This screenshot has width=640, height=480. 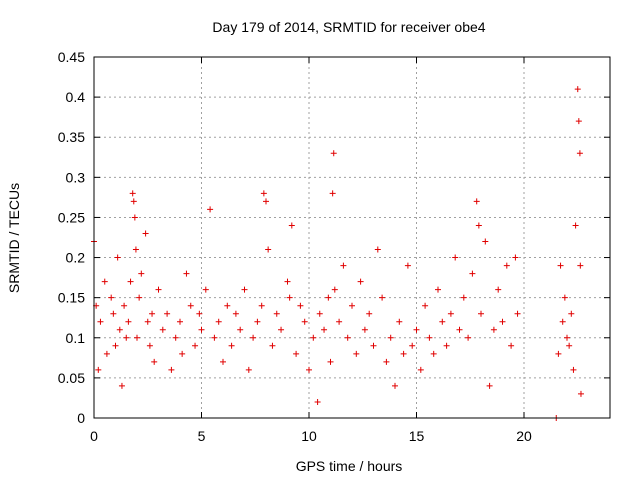 What do you see at coordinates (309, 436) in the screenshot?
I see `x-tick-label: 10` at bounding box center [309, 436].